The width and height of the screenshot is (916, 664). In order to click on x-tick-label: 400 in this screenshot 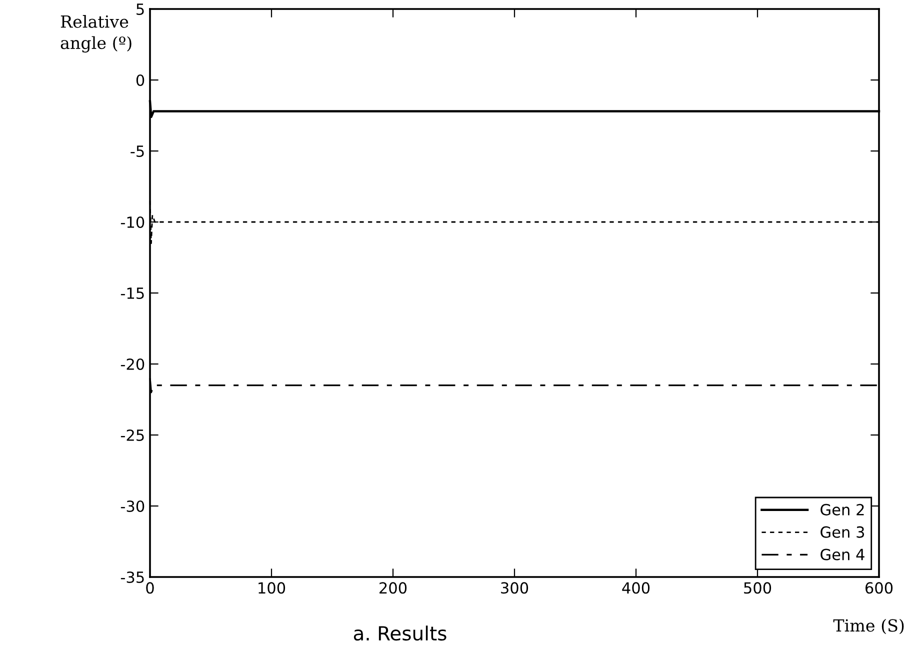, I will do `click(636, 588)`.